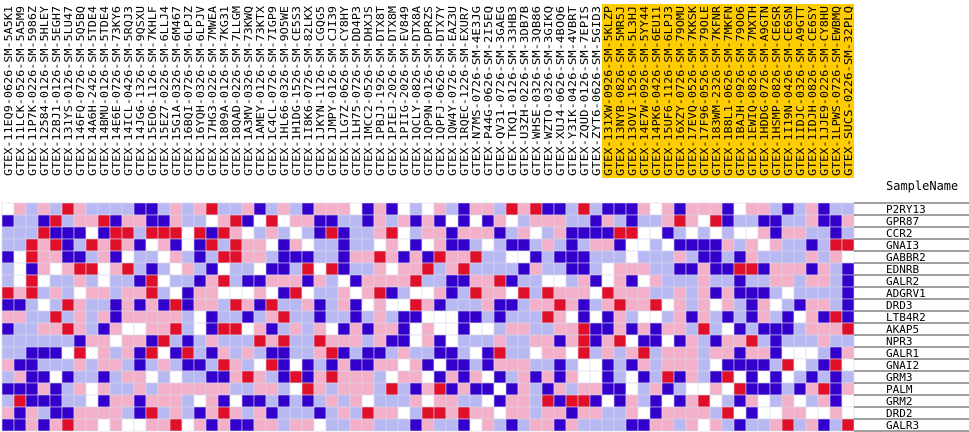 The image size is (969, 432). I want to click on sample-label: GTEX-1PIIG-2026-SM-EV849, so click(404, 91).